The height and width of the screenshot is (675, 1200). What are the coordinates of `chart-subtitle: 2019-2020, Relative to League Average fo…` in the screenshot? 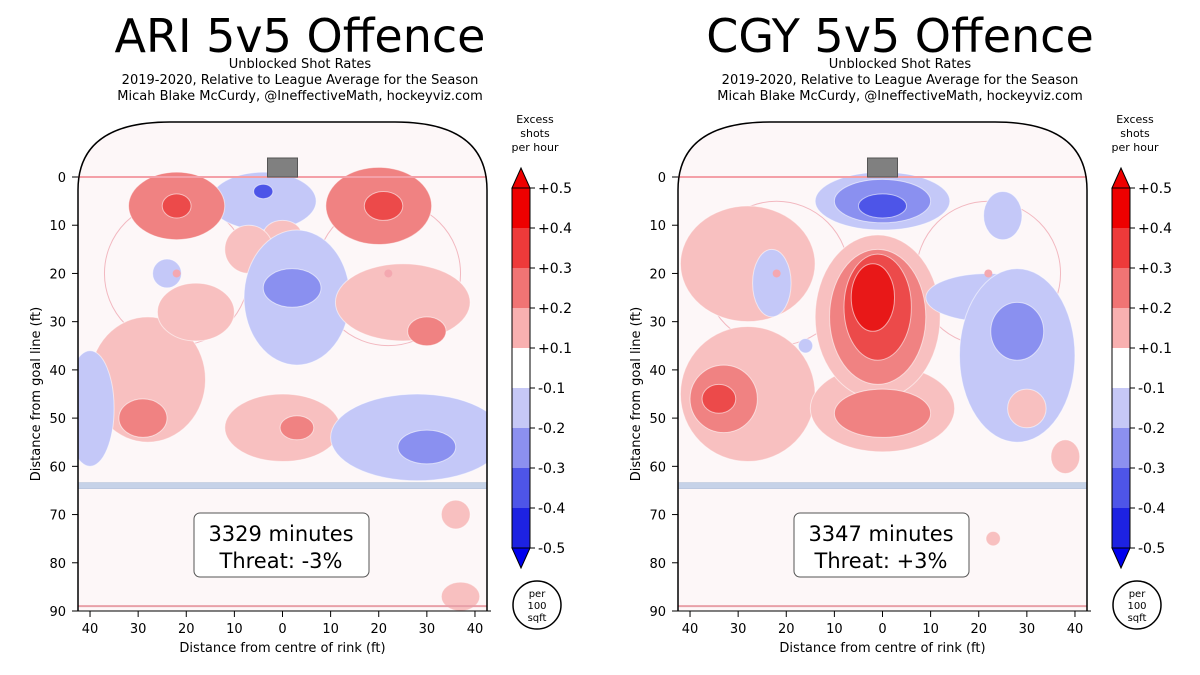 It's located at (900, 80).